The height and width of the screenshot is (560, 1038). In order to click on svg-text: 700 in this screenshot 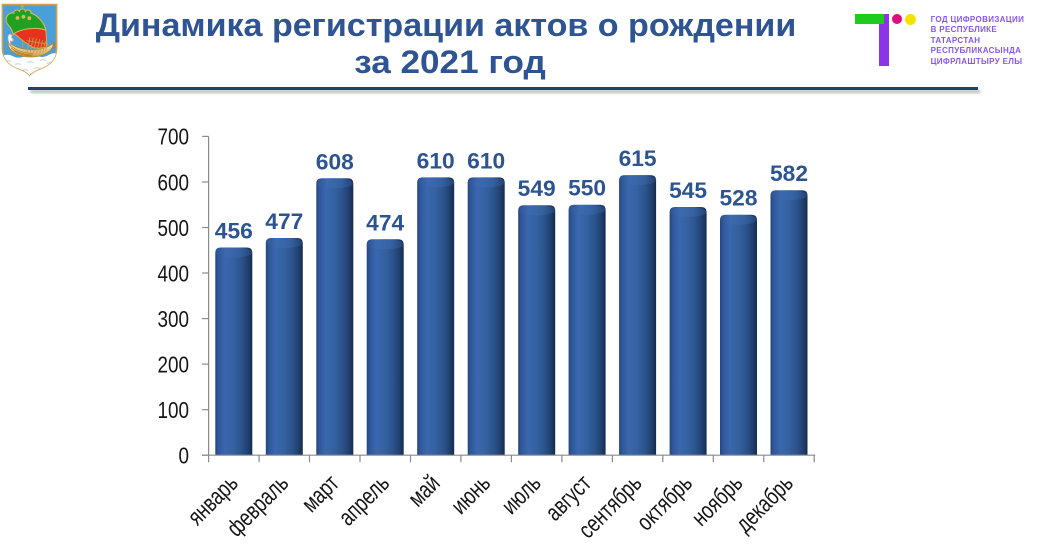, I will do `click(174, 137)`.